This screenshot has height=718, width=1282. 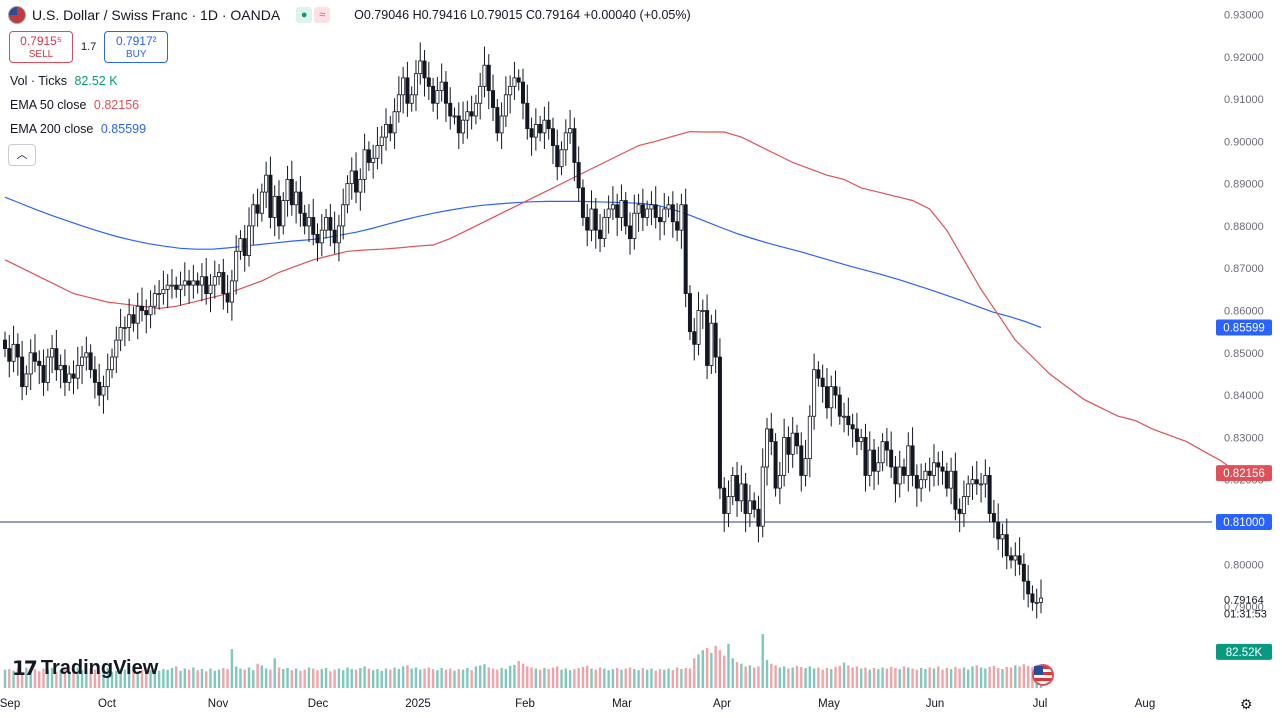 I want to click on ema200-legend: EMA 200 close 0.85599, so click(x=78, y=129).